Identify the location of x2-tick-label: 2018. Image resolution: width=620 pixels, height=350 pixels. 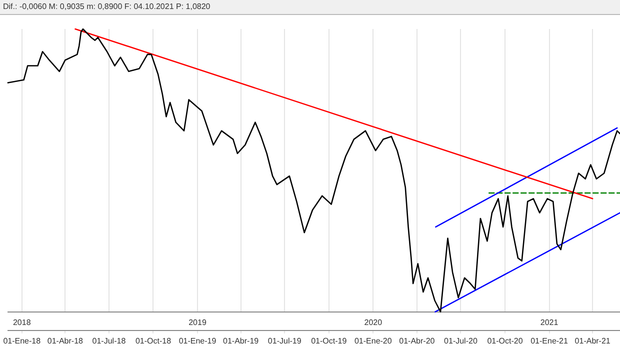
(22, 322).